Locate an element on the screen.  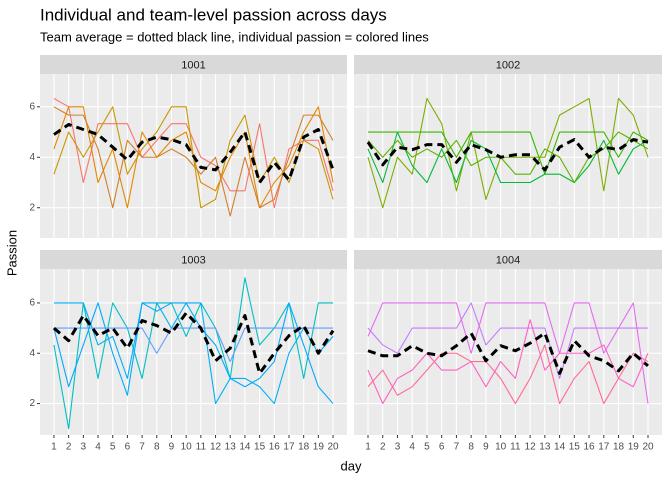
y-axis-label: Passion is located at coordinates (11, 253).